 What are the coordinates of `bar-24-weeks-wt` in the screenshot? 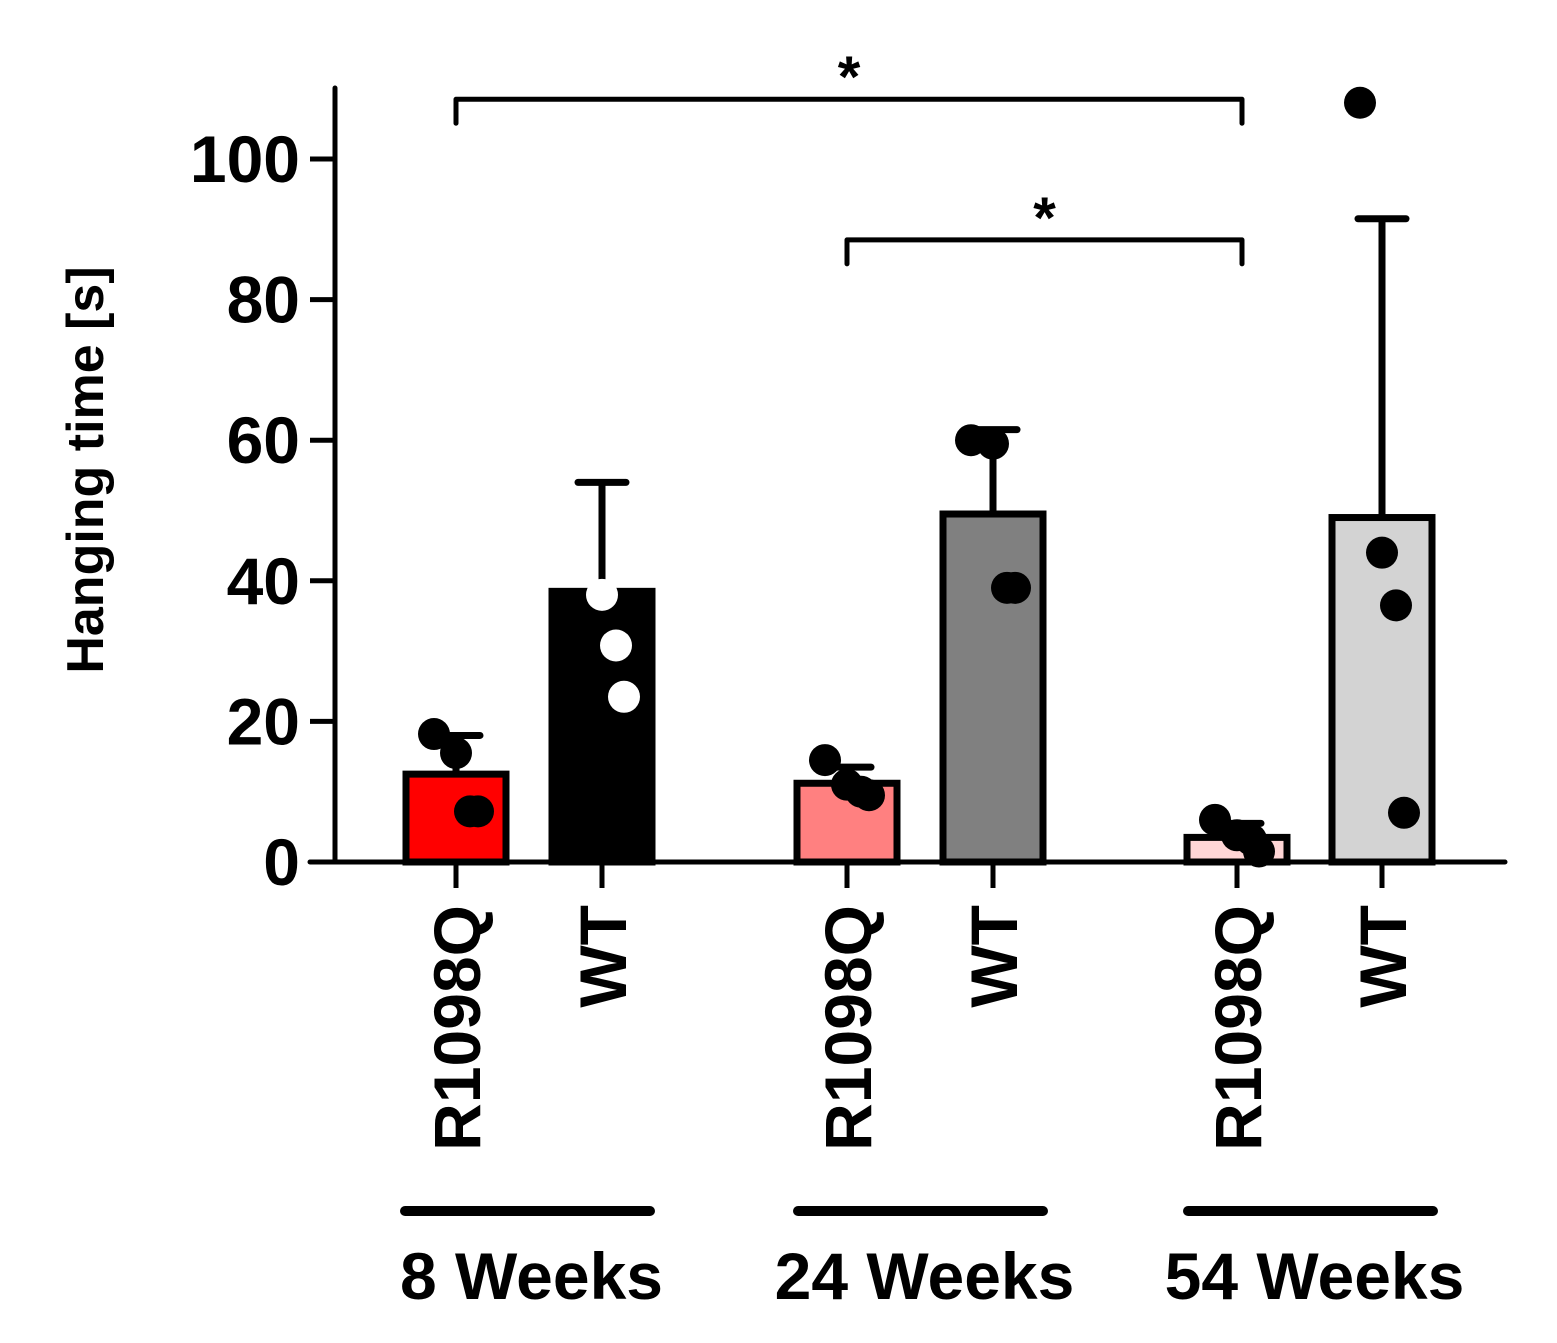 It's located at (993, 688).